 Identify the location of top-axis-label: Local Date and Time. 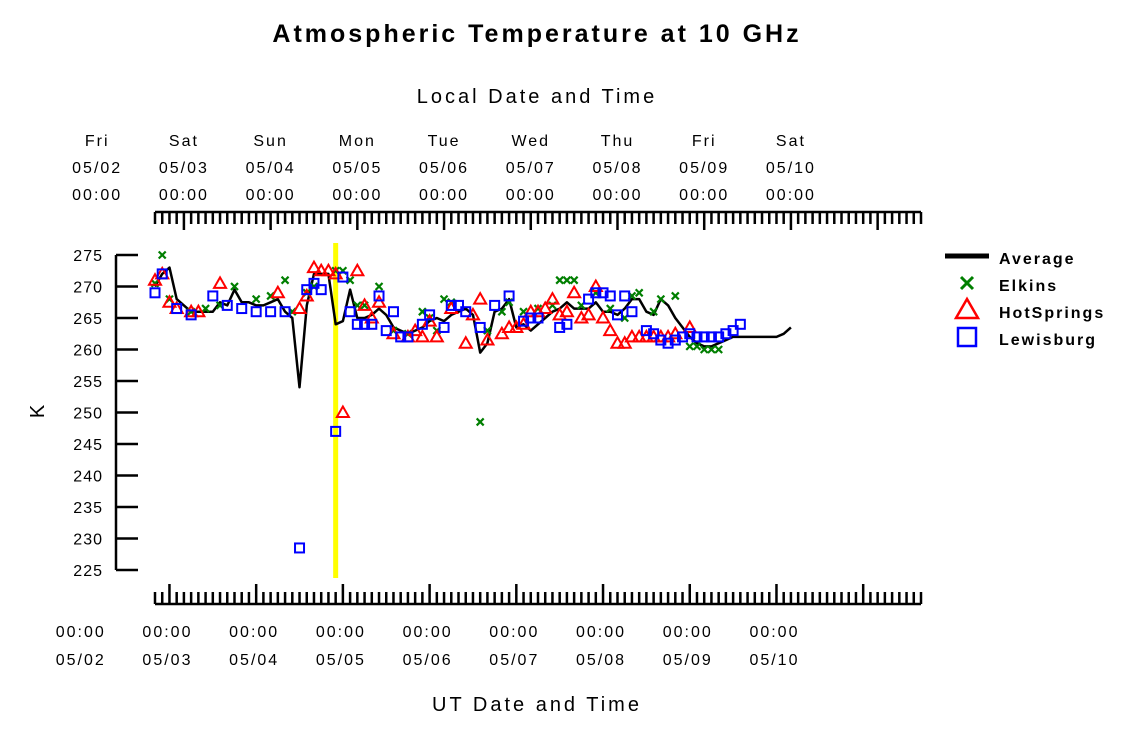
(537, 97).